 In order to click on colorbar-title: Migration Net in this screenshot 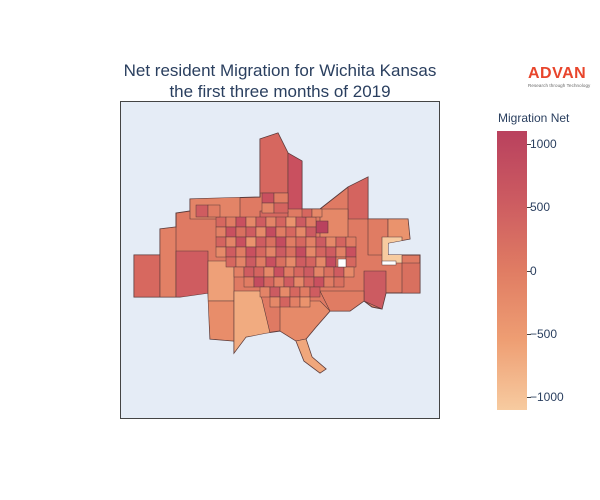, I will do `click(534, 118)`.